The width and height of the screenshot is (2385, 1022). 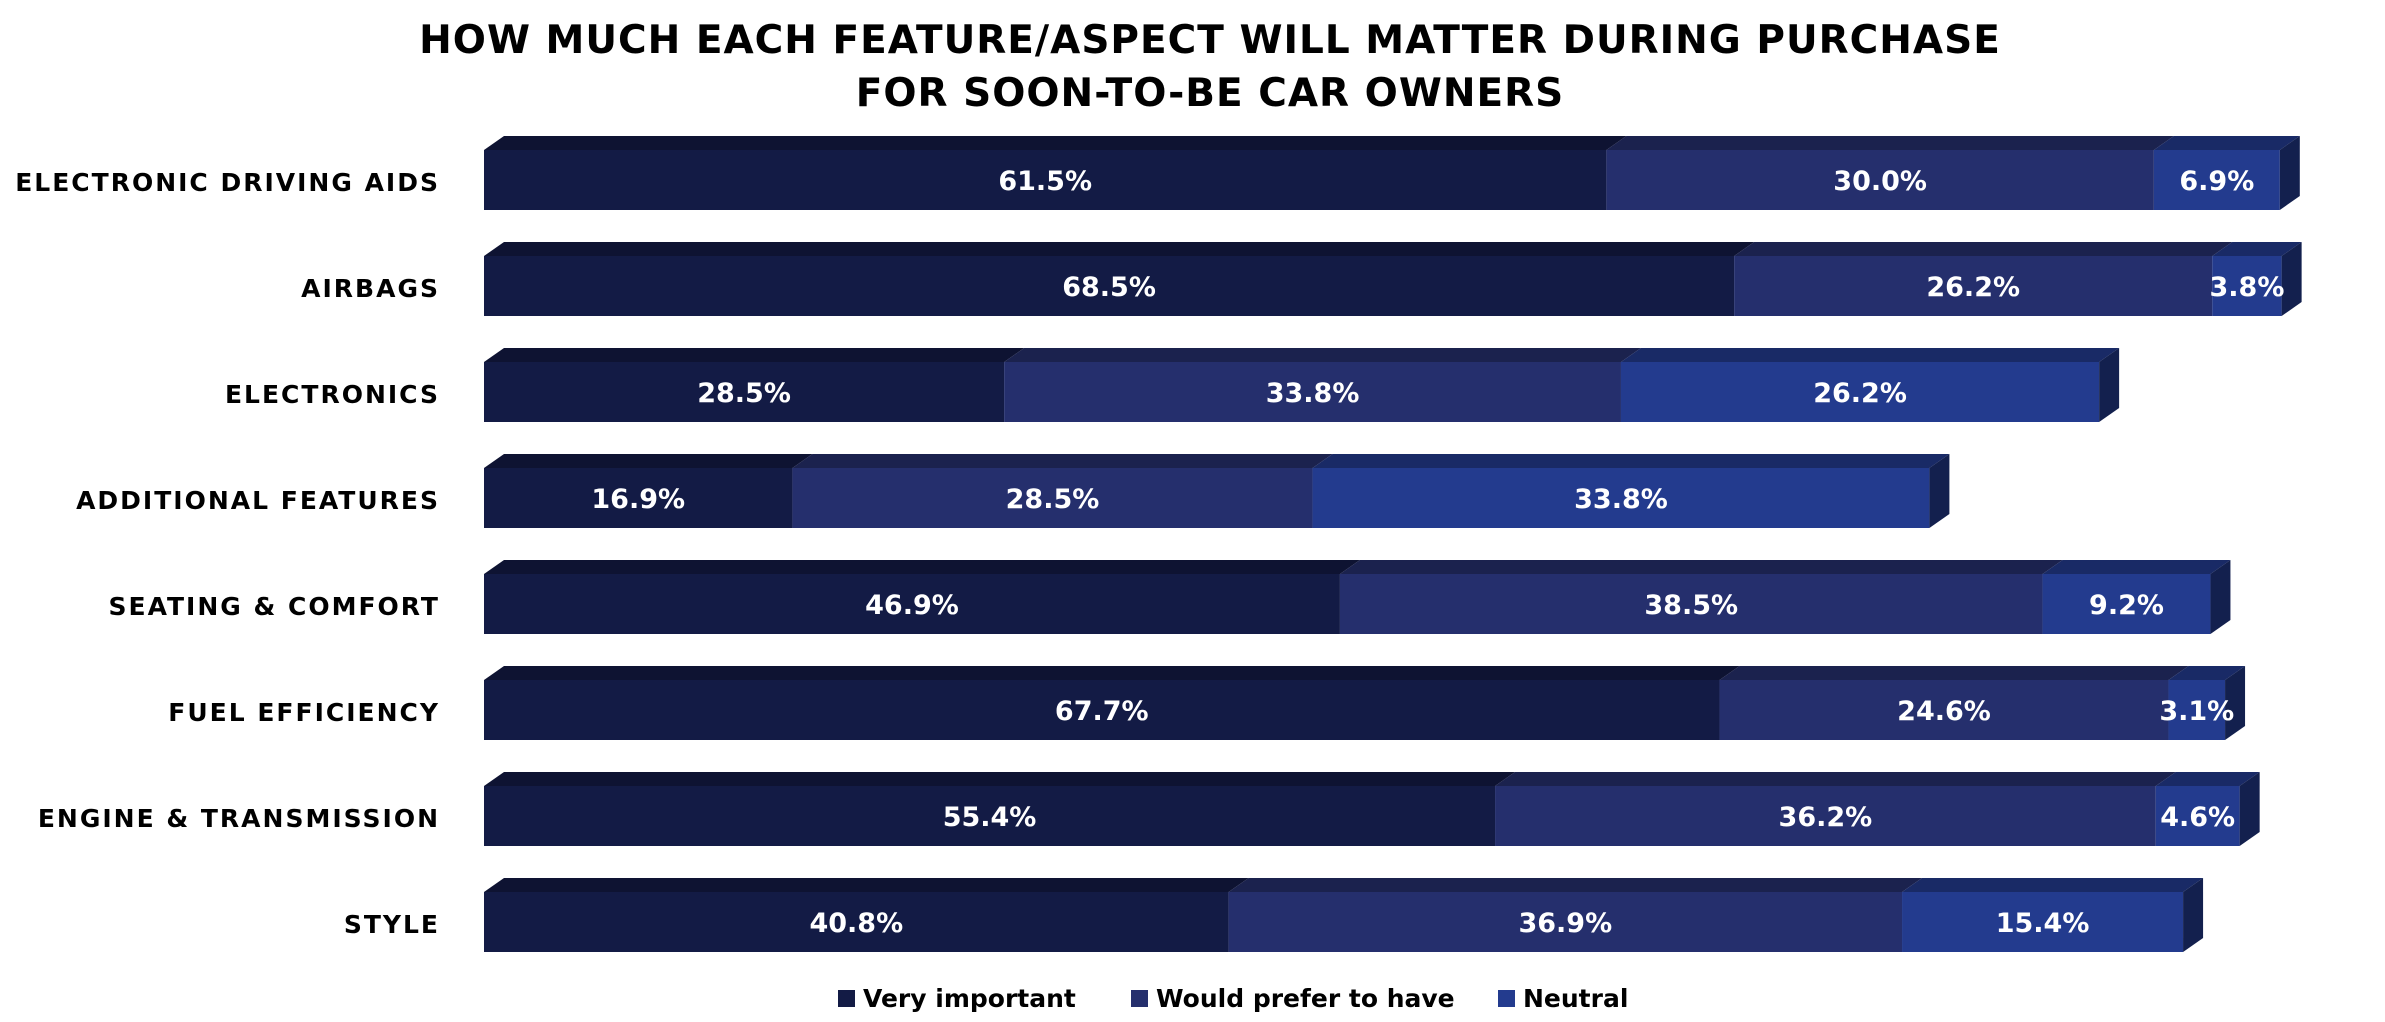 I want to click on bar-top-additional-features-would-prefer-to-have, so click(x=1062, y=461).